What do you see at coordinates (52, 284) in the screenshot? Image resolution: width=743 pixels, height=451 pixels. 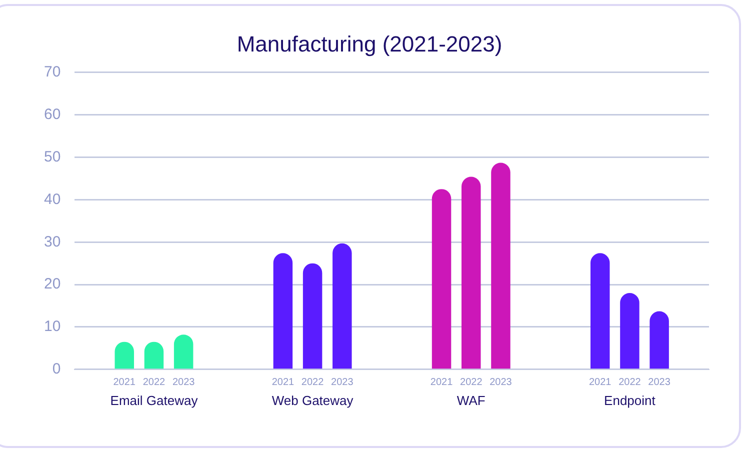 I see `y-tick-label: 20` at bounding box center [52, 284].